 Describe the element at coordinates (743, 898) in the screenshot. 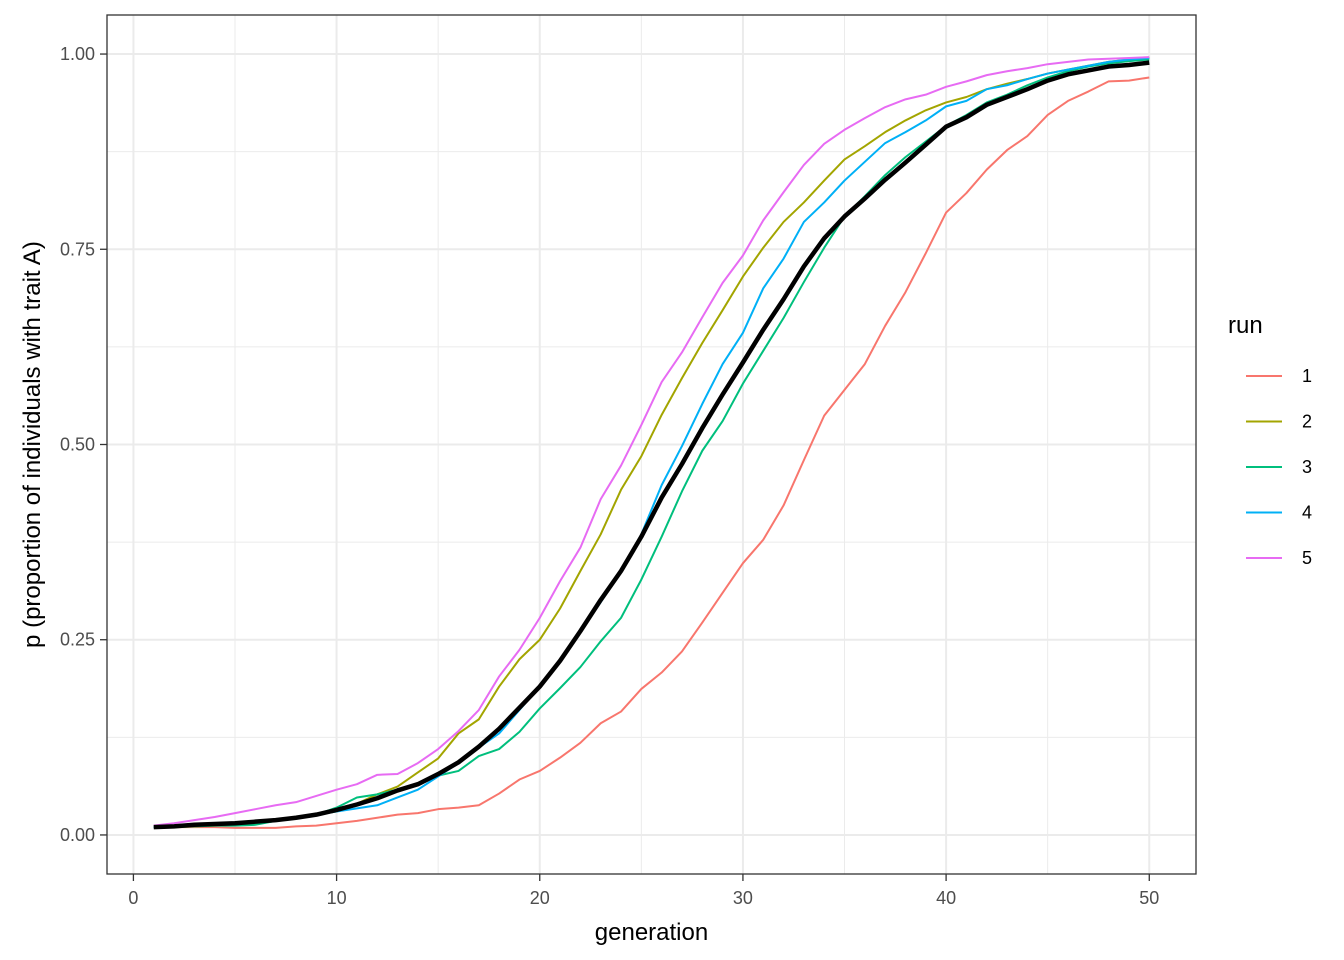

I see `x-tick-label: 30` at that location.